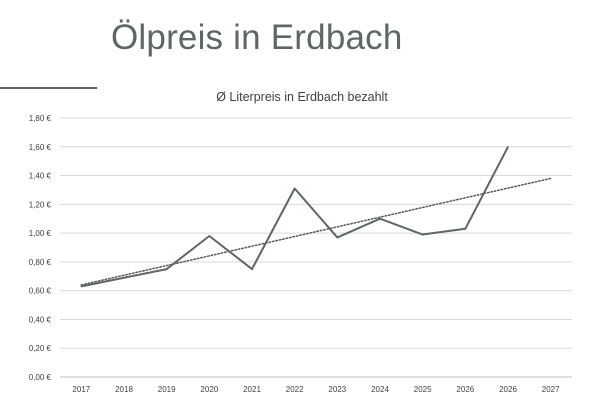 The width and height of the screenshot is (599, 411). I want to click on y-tick-label: 0,00 €, so click(40, 377).